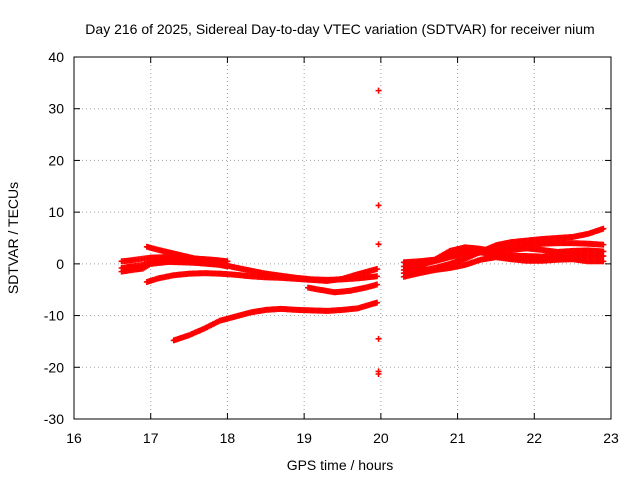  I want to click on series-arc-g4, so click(503, 267).